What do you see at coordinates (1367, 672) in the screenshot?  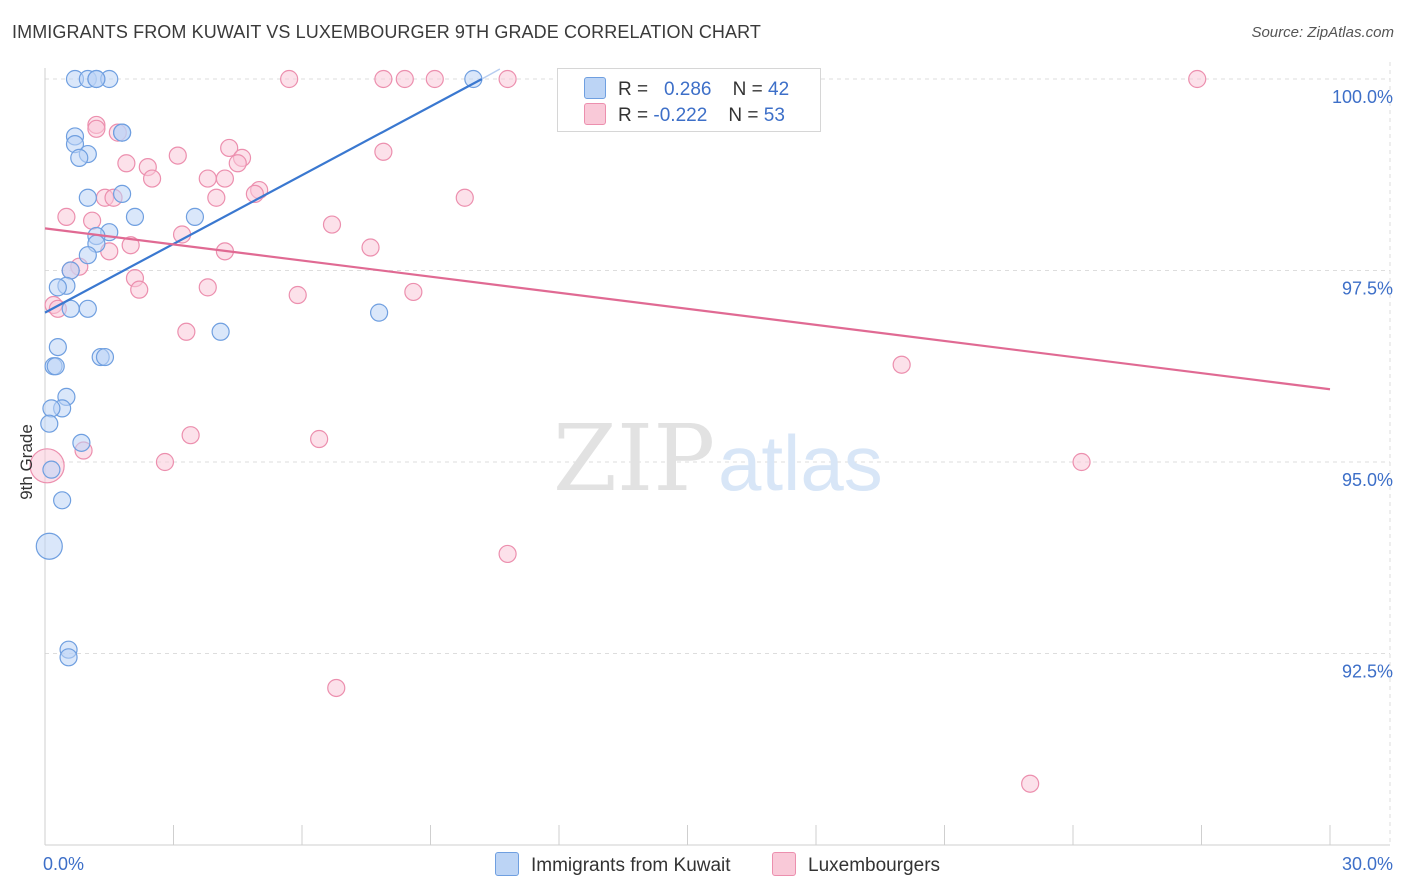 I see `y-tick-label: 92.5%` at bounding box center [1367, 672].